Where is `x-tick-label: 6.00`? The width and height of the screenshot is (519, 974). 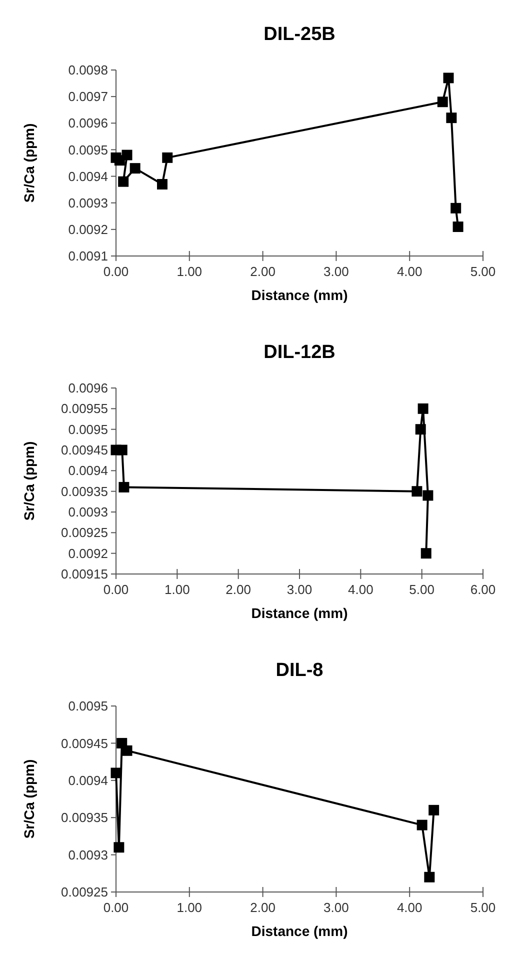 x-tick-label: 6.00 is located at coordinates (483, 589).